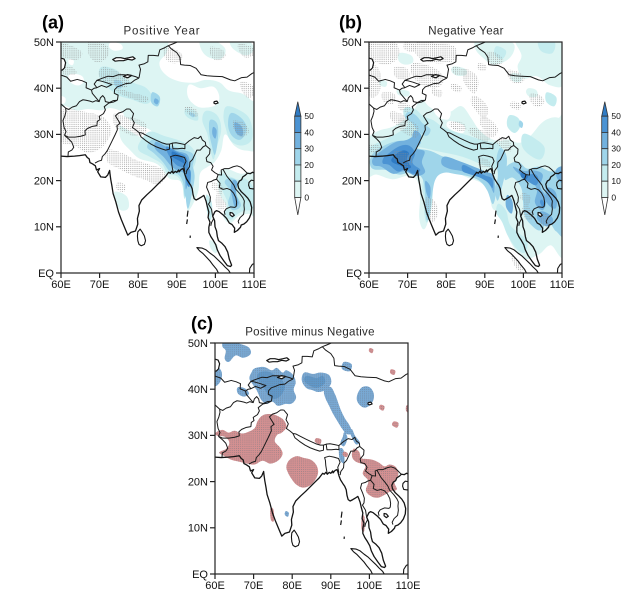  What do you see at coordinates (53, 22) in the screenshot?
I see `svg-text: (a)` at bounding box center [53, 22].